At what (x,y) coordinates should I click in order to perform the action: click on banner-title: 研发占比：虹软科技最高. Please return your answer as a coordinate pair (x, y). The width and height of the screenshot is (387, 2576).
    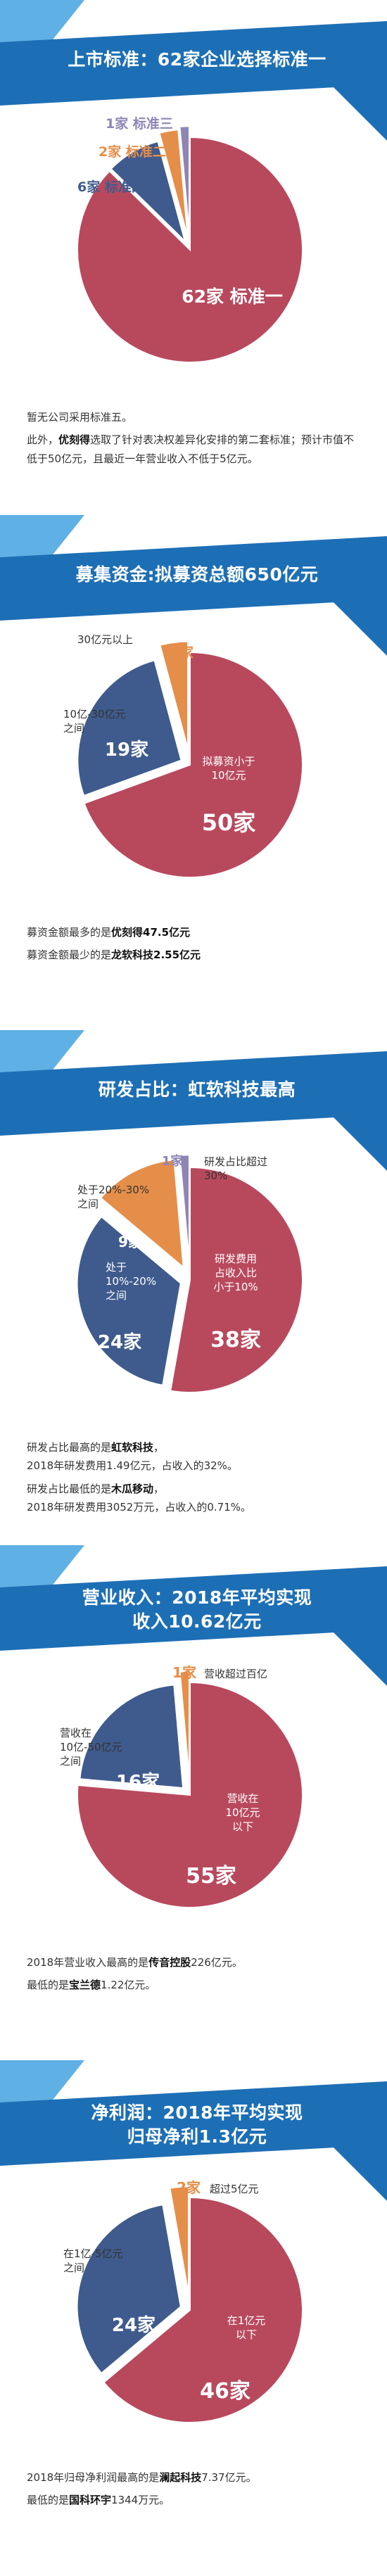
    Looking at the image, I should click on (197, 1090).